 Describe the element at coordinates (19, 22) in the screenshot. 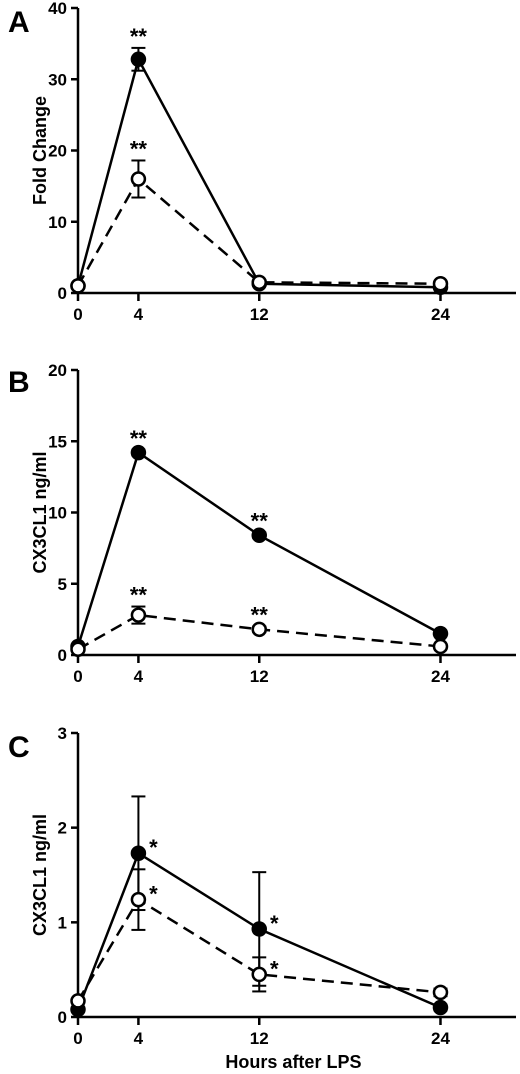

I see `panel-label: A` at that location.